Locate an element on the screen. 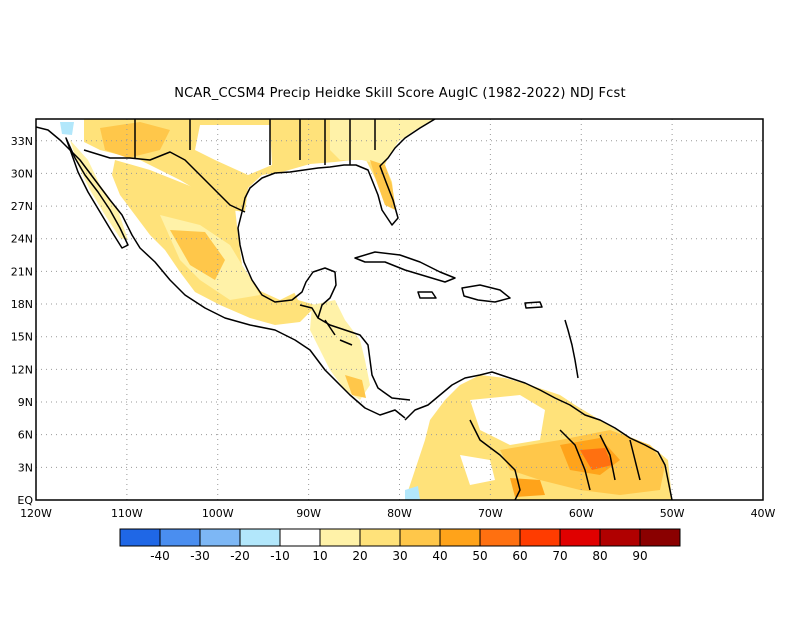 The width and height of the screenshot is (800, 618). colorbar-label: -20 is located at coordinates (240, 556).